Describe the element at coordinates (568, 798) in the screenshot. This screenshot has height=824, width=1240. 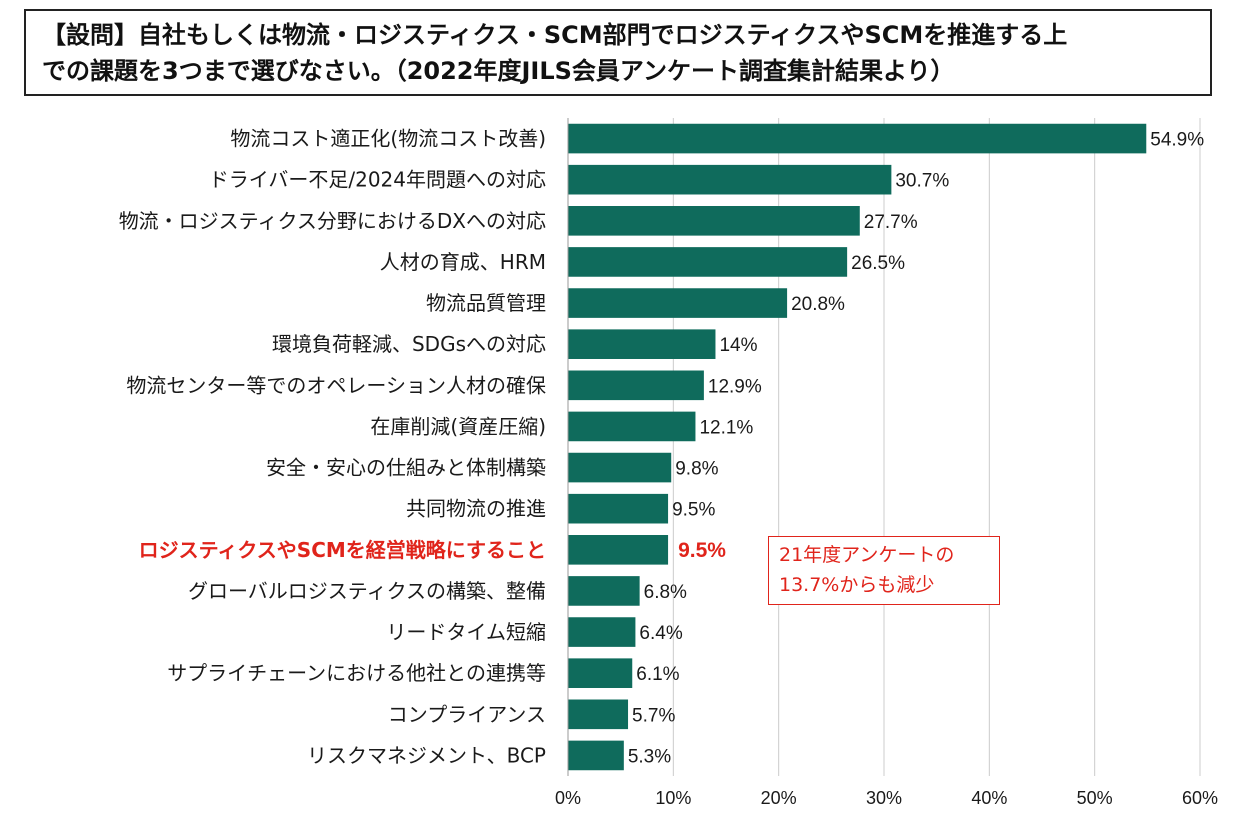
I see `x-tick-label: 0%` at that location.